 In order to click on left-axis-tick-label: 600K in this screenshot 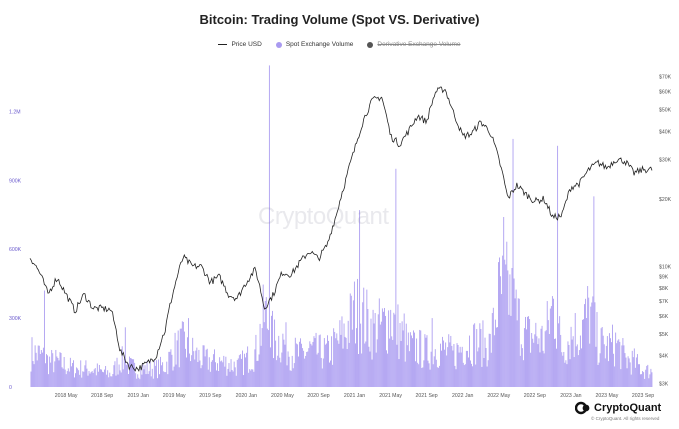, I will do `click(15, 250)`.